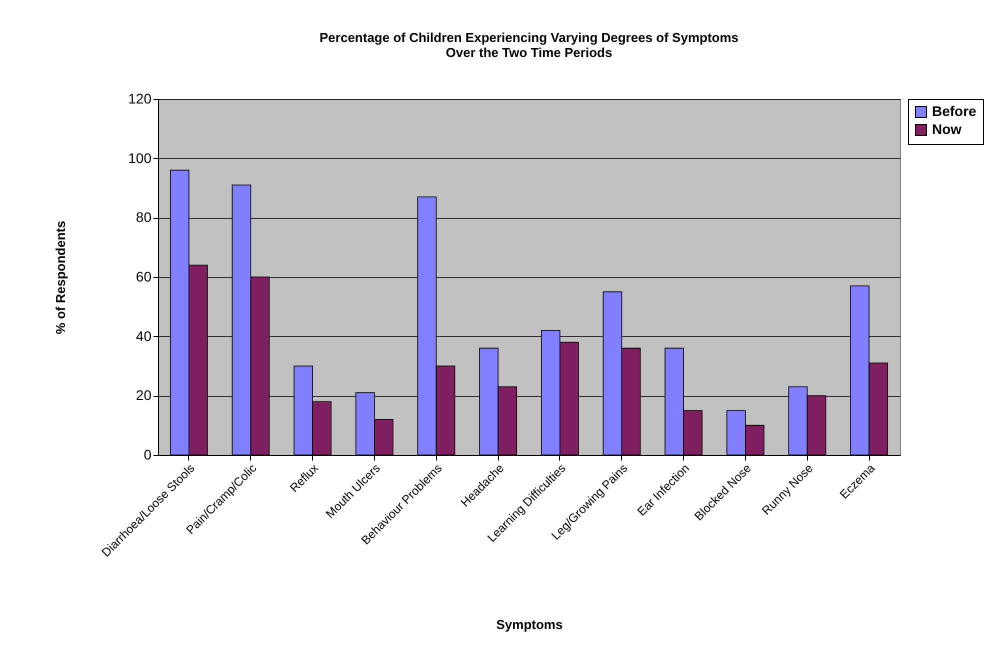  What do you see at coordinates (144, 336) in the screenshot?
I see `y-tick-label: 40` at bounding box center [144, 336].